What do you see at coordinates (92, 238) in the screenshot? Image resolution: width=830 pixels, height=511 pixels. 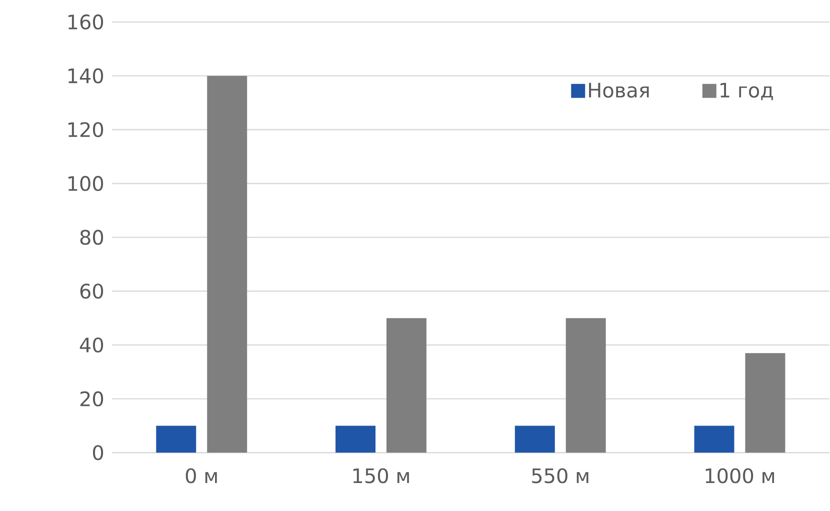 I see `y-tick-label: 80` at bounding box center [92, 238].